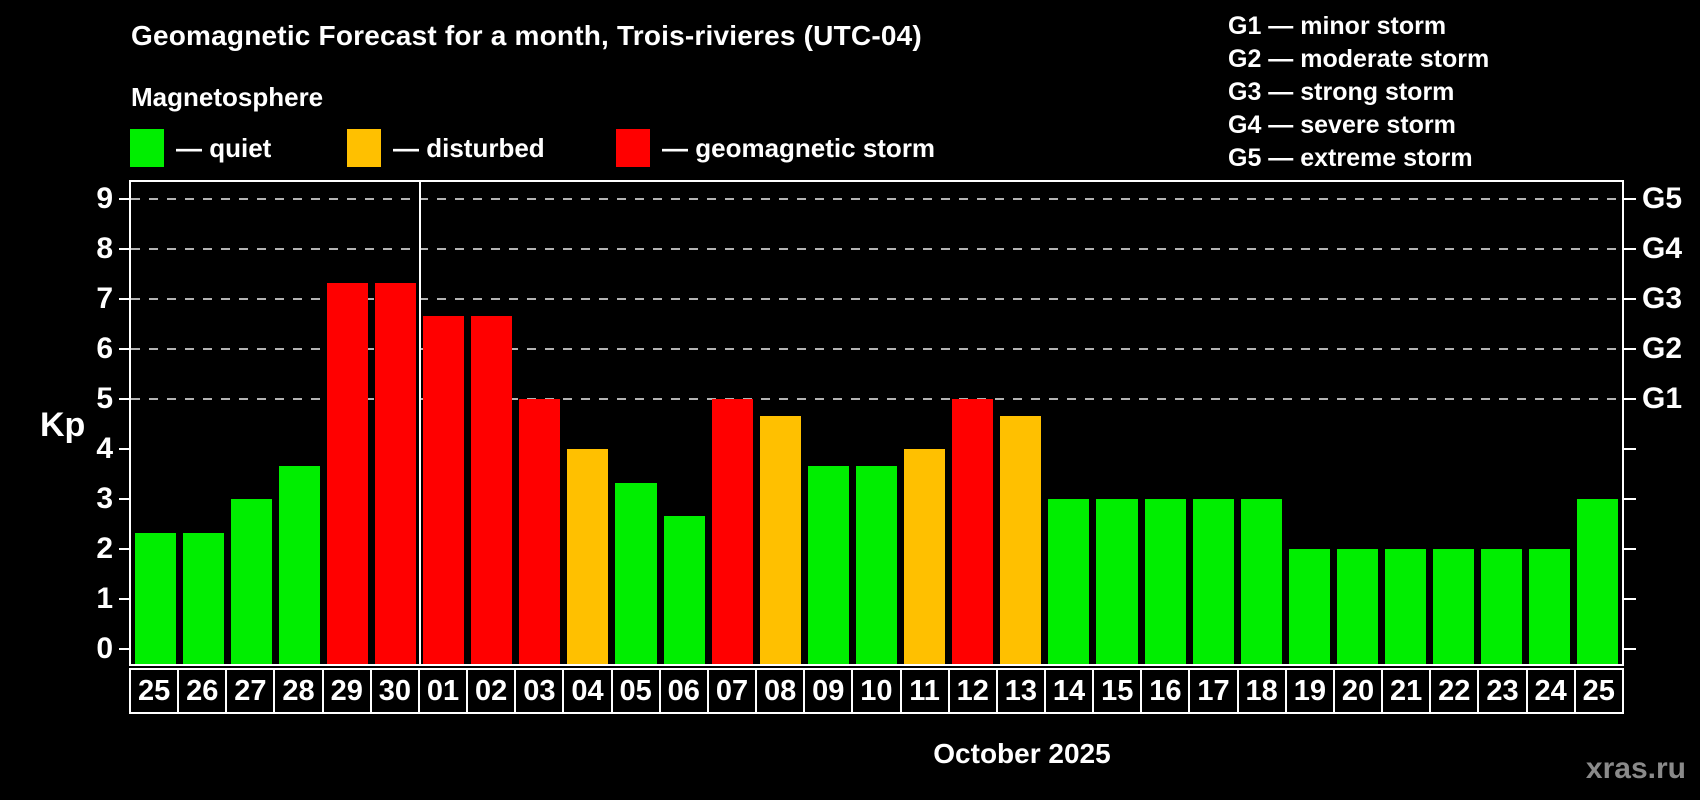 The width and height of the screenshot is (1700, 800). What do you see at coordinates (780, 691) in the screenshot?
I see `date-box-13-08: 08` at bounding box center [780, 691].